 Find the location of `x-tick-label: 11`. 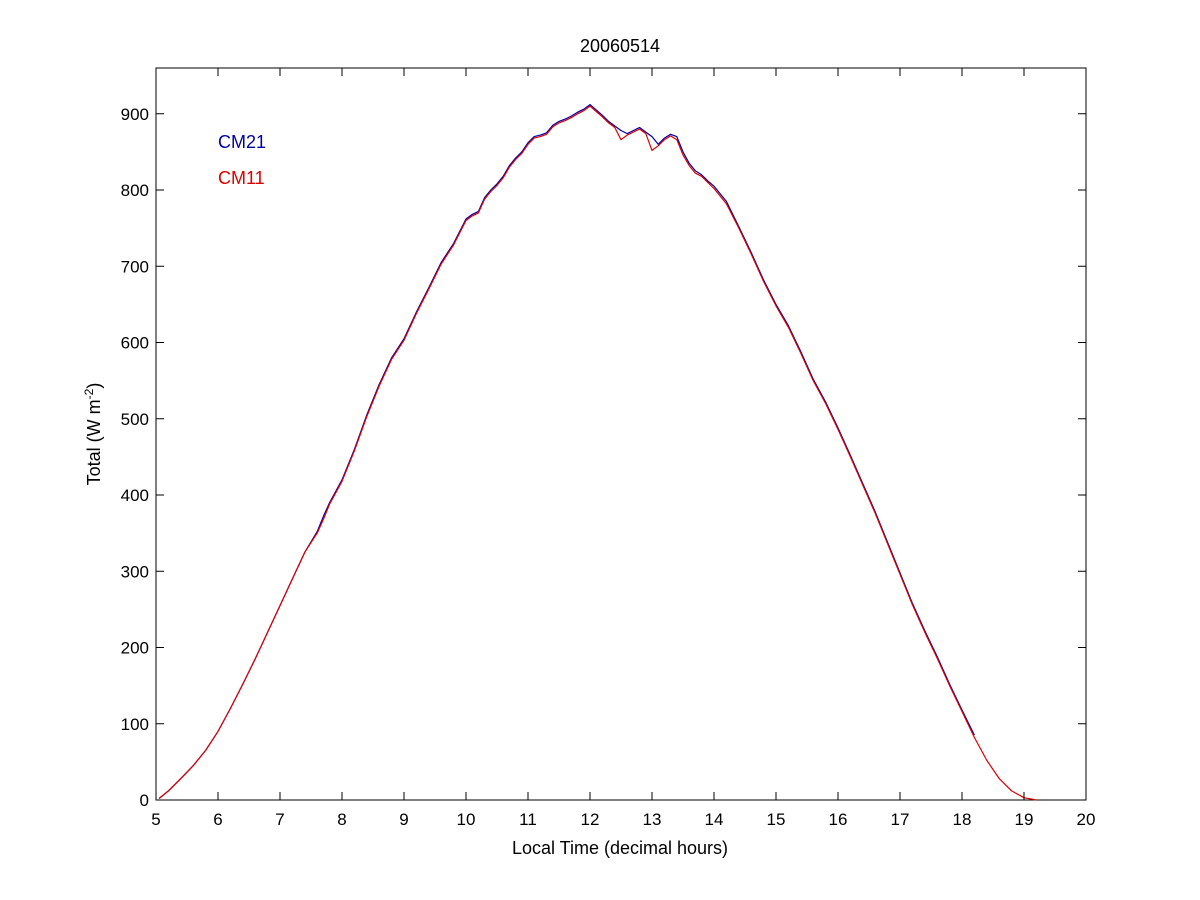

x-tick-label: 11 is located at coordinates (528, 819).